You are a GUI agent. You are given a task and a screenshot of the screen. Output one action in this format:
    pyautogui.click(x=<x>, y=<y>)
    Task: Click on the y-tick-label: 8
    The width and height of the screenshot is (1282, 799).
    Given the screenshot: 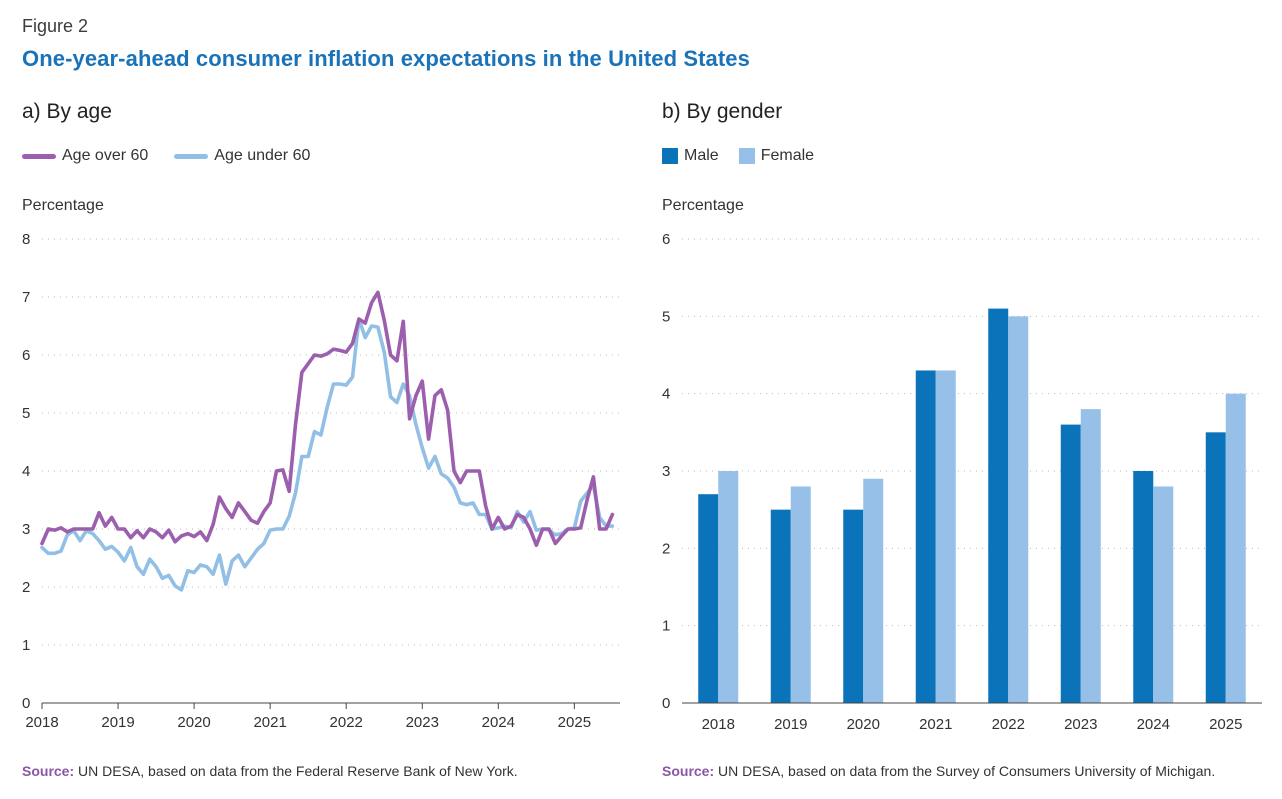 What is the action you would take?
    pyautogui.click(x=26, y=239)
    